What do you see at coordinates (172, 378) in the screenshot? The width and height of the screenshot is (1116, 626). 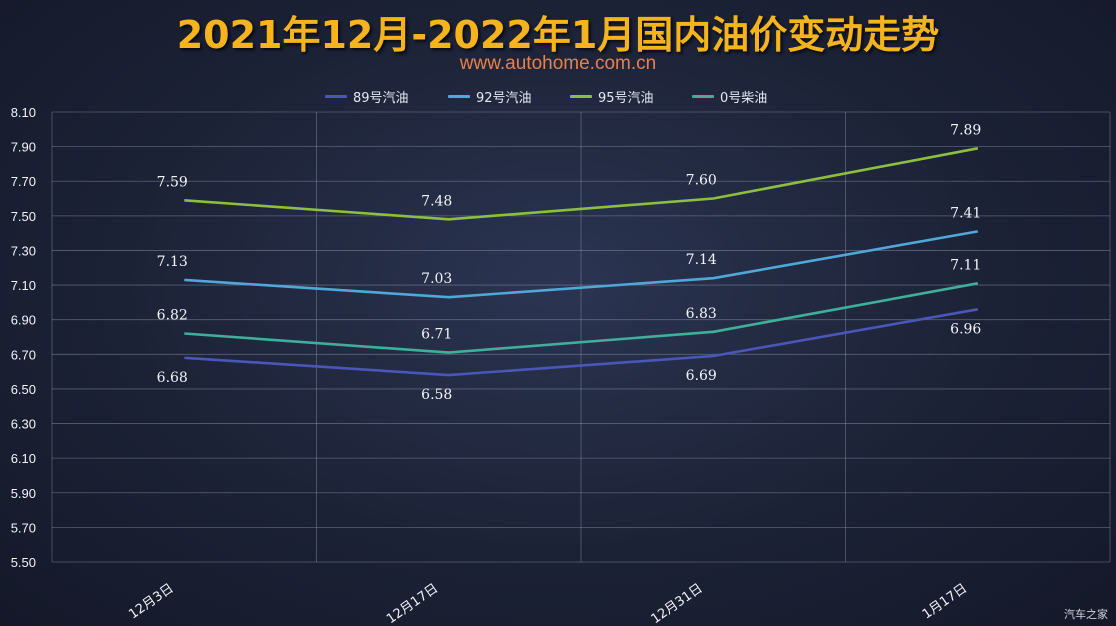 I see `data-label-89: 6.68` at bounding box center [172, 378].